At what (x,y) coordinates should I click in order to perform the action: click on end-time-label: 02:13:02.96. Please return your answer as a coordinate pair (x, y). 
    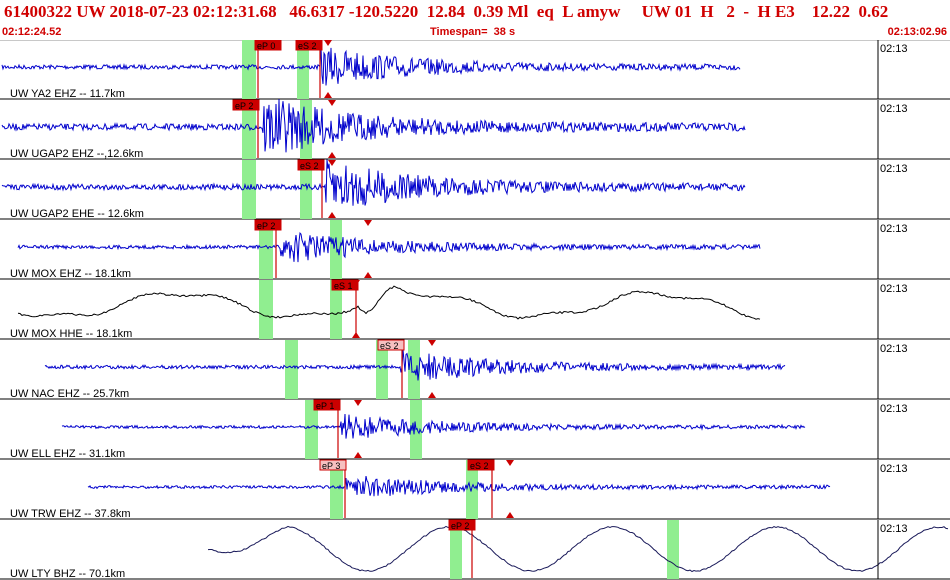
    Looking at the image, I should click on (917, 32).